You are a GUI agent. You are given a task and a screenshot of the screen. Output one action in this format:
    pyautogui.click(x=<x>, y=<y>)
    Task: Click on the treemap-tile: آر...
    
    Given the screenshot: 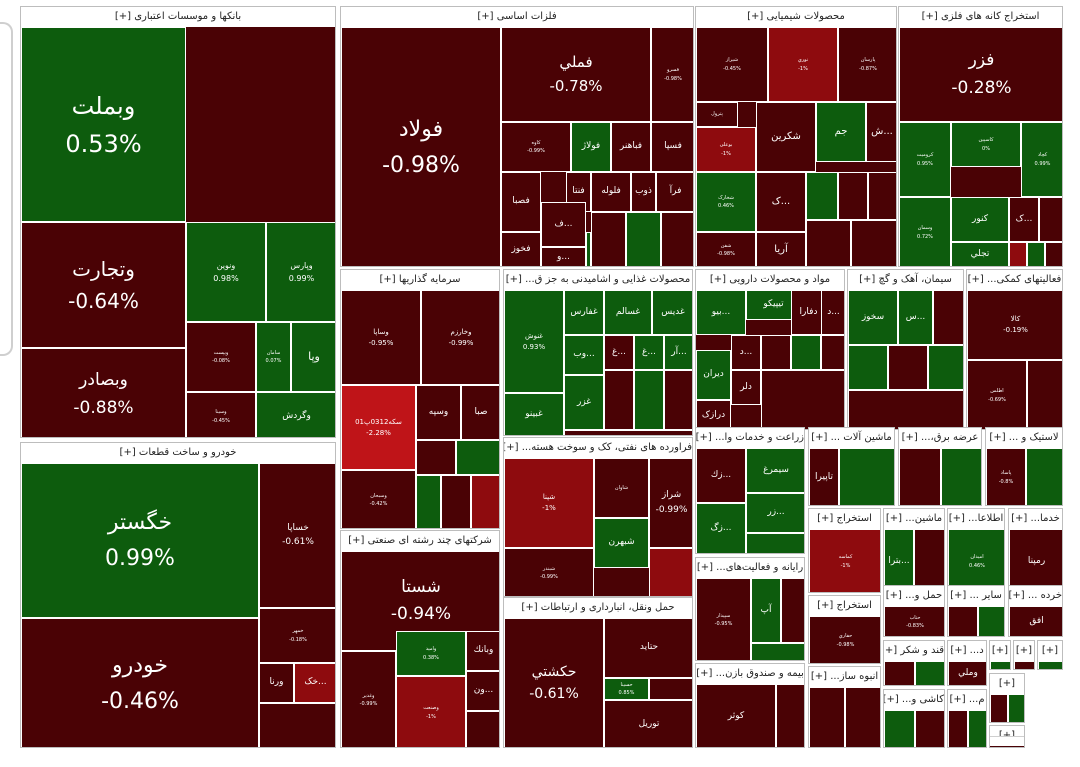 What is the action you would take?
    pyautogui.click(x=678, y=352)
    